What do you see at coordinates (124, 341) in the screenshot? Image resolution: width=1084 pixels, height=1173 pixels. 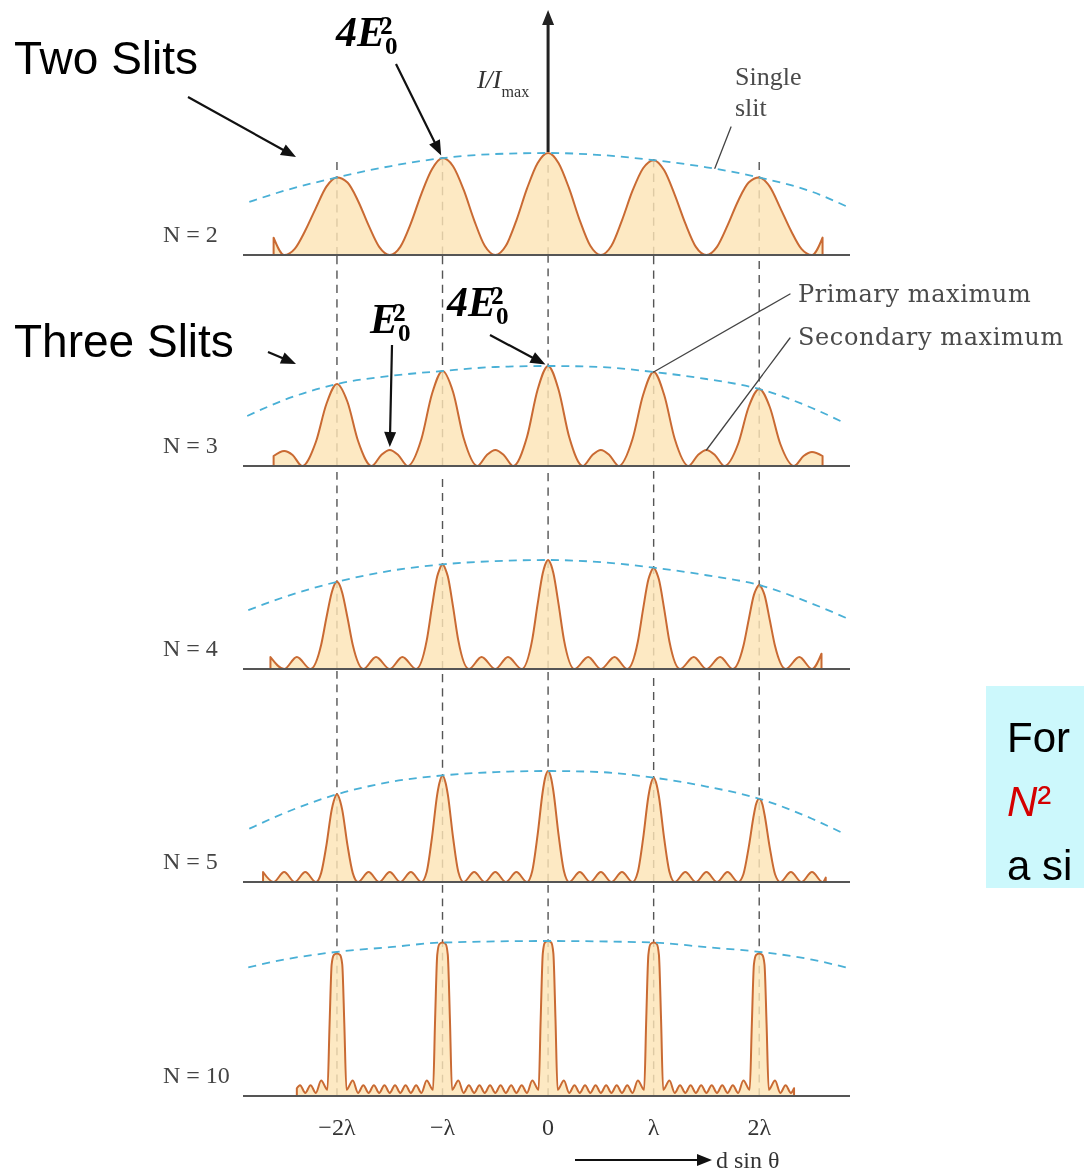 I see `text: Three Slits` at bounding box center [124, 341].